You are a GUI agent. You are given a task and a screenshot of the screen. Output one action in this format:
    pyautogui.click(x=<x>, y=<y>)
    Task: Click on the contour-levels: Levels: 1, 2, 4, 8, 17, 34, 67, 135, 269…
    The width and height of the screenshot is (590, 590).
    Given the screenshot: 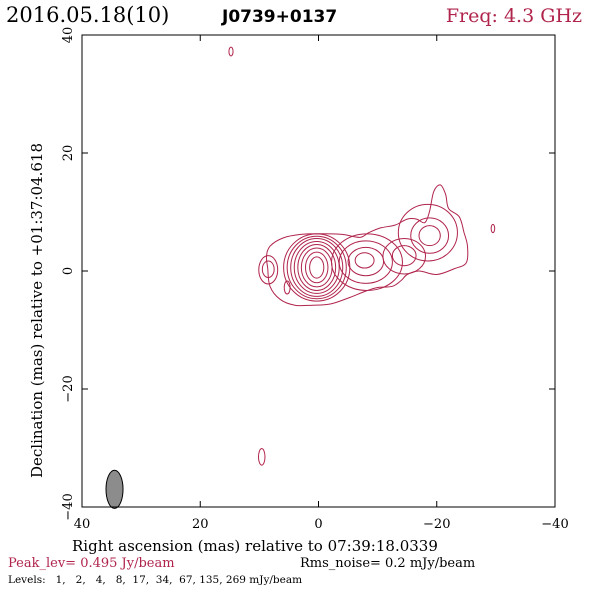 What is the action you would take?
    pyautogui.click(x=155, y=580)
    